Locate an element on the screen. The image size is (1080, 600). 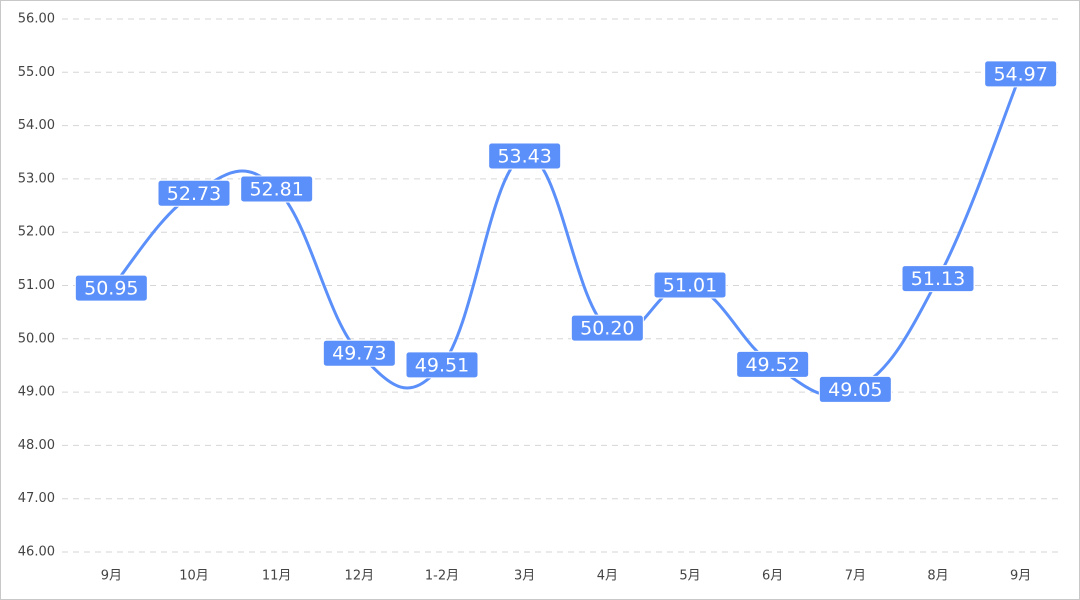
x-tick-label: 1-2月 is located at coordinates (442, 576).